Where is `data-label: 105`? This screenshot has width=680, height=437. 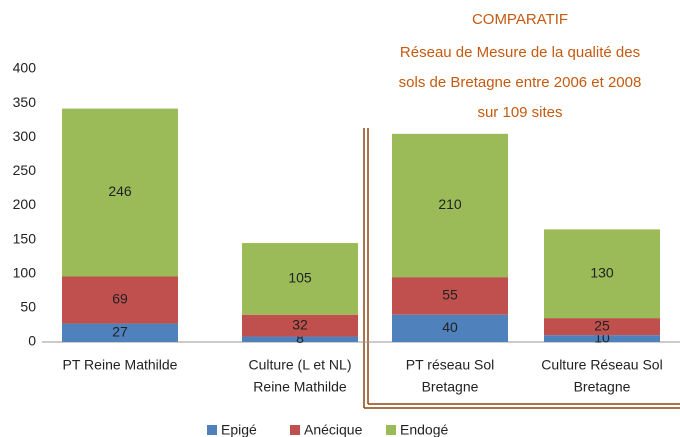
data-label: 105 is located at coordinates (300, 278).